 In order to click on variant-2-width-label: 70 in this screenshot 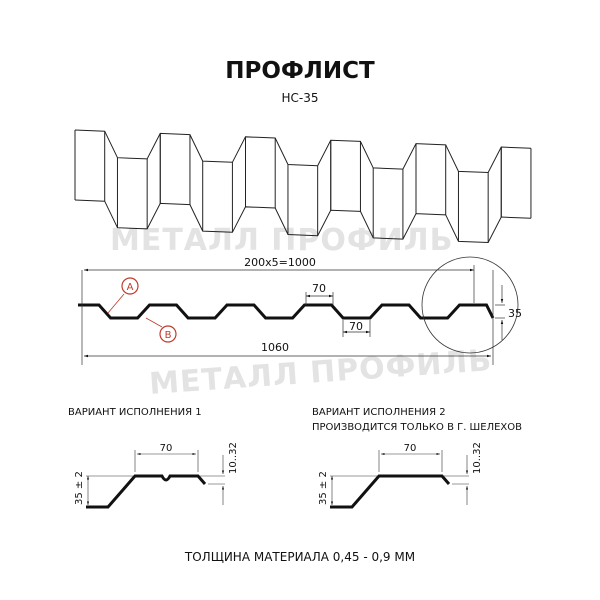, I will do `click(410, 448)`.